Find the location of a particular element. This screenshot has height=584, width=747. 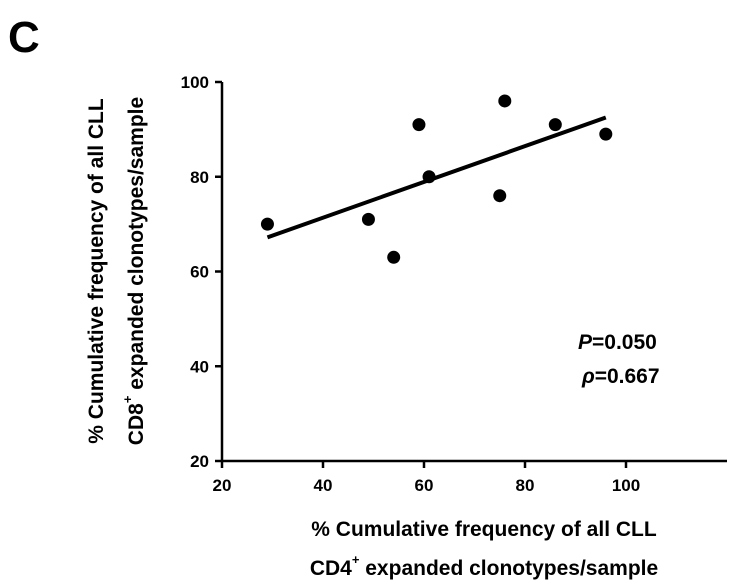

x-axis-title-sup: + is located at coordinates (356, 559).